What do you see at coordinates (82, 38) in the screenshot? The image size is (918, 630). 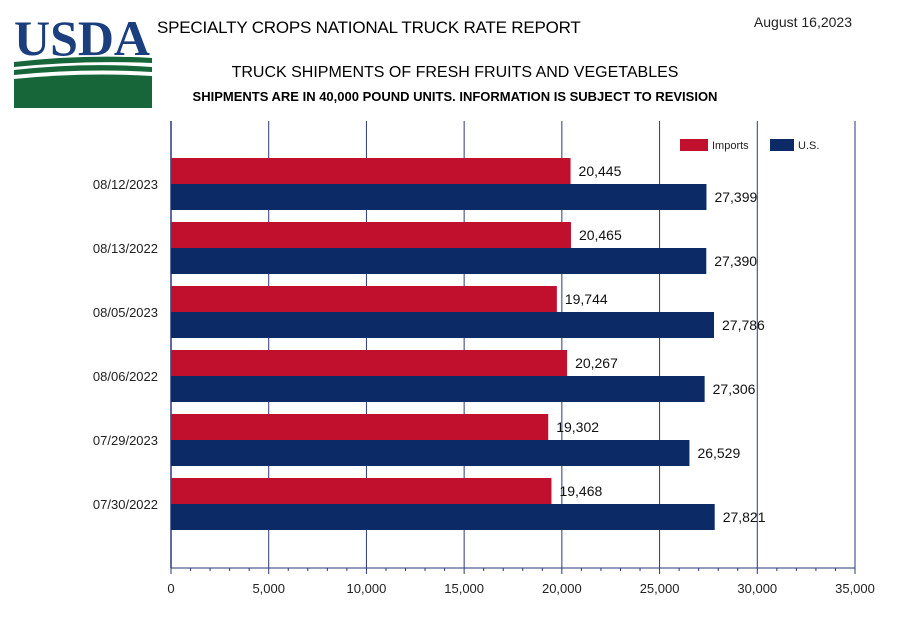 I see `usda-logo-text: USDA` at bounding box center [82, 38].